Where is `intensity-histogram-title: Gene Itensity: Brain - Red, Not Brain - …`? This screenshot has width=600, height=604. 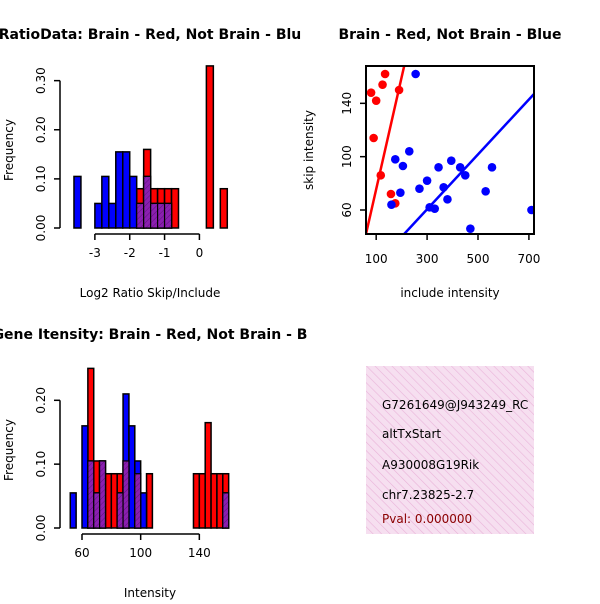
intensity-histogram-title: Gene Itensity: Brain - Red, Not Brain - … is located at coordinates (153, 335).